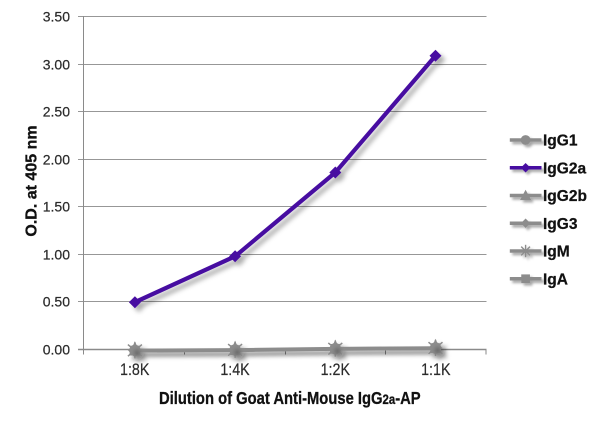  Describe the element at coordinates (135, 370) in the screenshot. I see `svg-text: 1:8K` at that location.